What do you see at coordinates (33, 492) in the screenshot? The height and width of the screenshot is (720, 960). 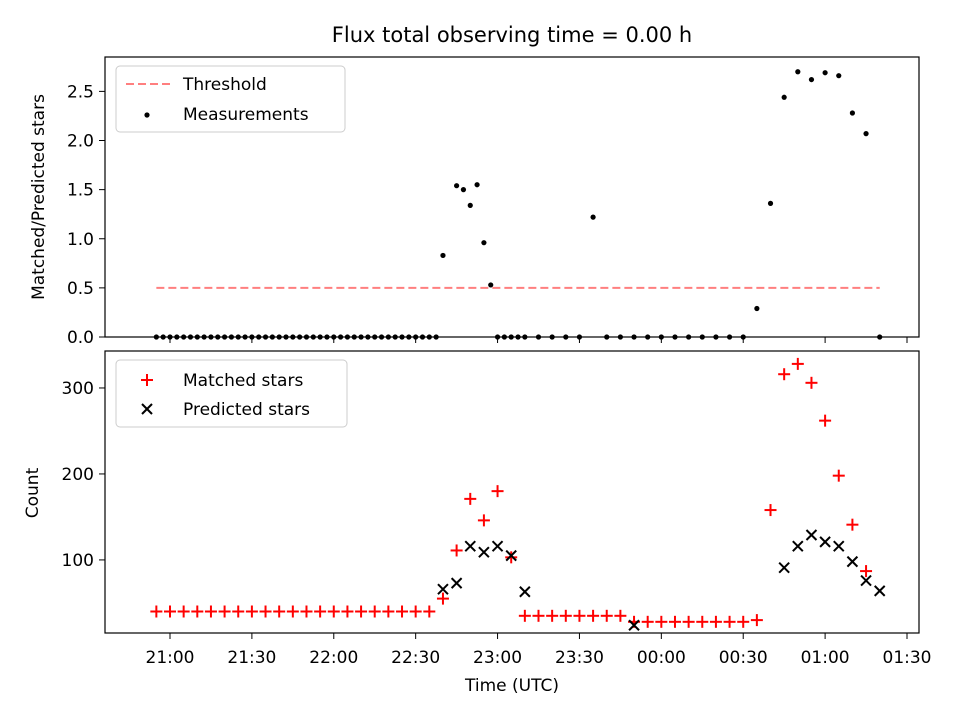 I see `bottom-y-axis-label: Count` at bounding box center [33, 492].